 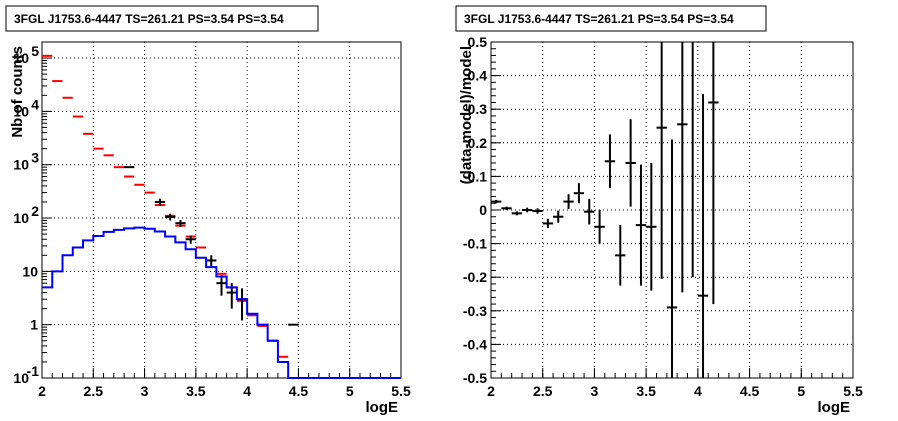 I want to click on y-tick-label: 0.2, so click(x=478, y=143).